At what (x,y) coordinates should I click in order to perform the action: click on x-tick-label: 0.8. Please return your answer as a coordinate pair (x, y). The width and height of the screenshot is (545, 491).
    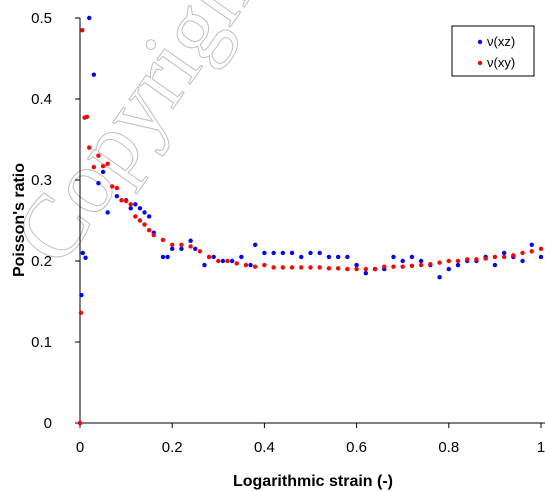
    Looking at the image, I should click on (448, 447).